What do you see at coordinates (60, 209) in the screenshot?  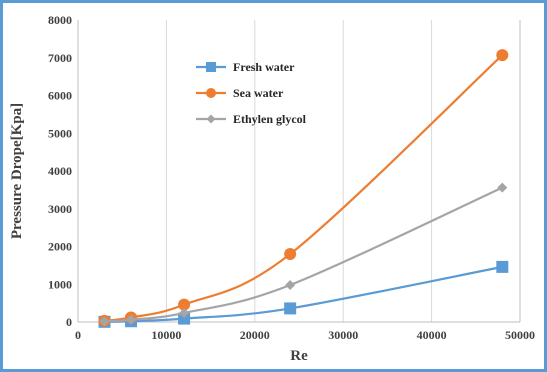 I see `y-tick-label: 3000` at bounding box center [60, 209].